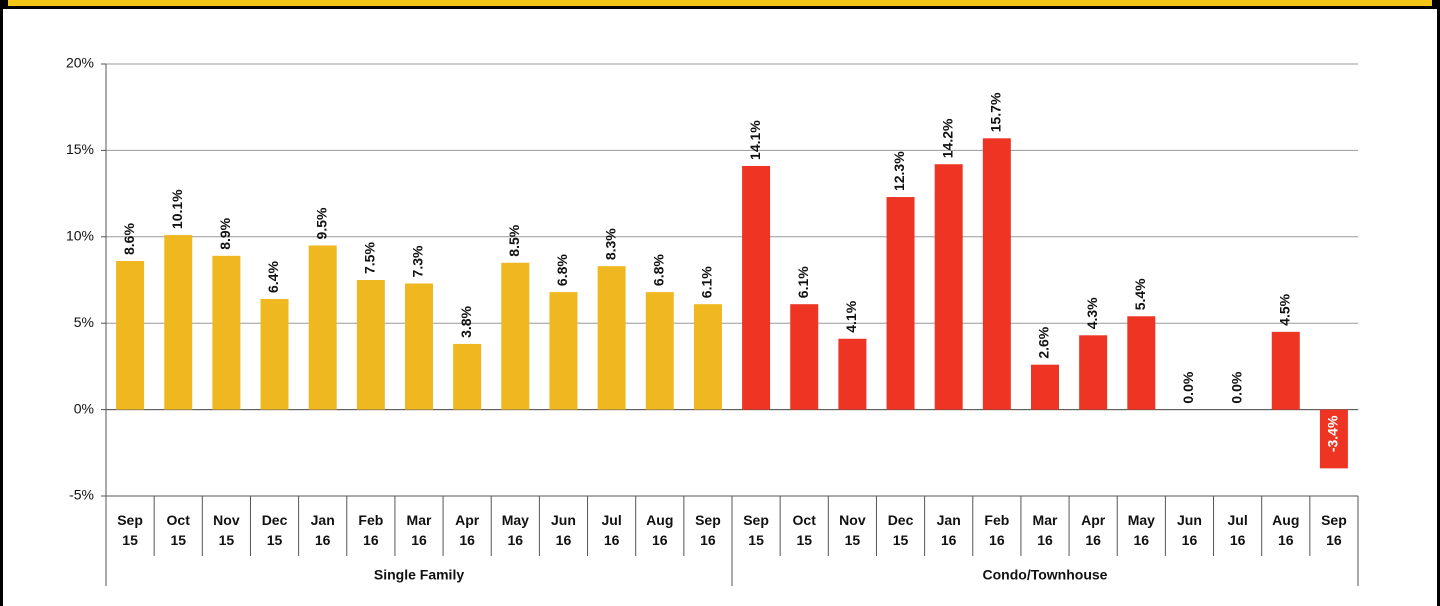 Image resolution: width=1440 pixels, height=606 pixels. I want to click on y-tick-label: 10%, so click(80, 236).